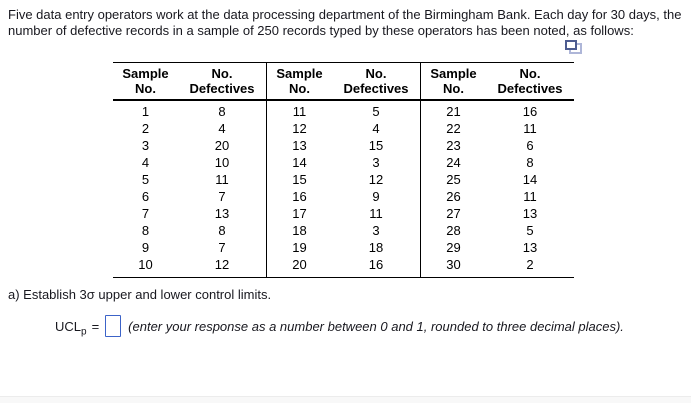  What do you see at coordinates (145, 111) in the screenshot?
I see `cell-sample-no: 1` at bounding box center [145, 111].